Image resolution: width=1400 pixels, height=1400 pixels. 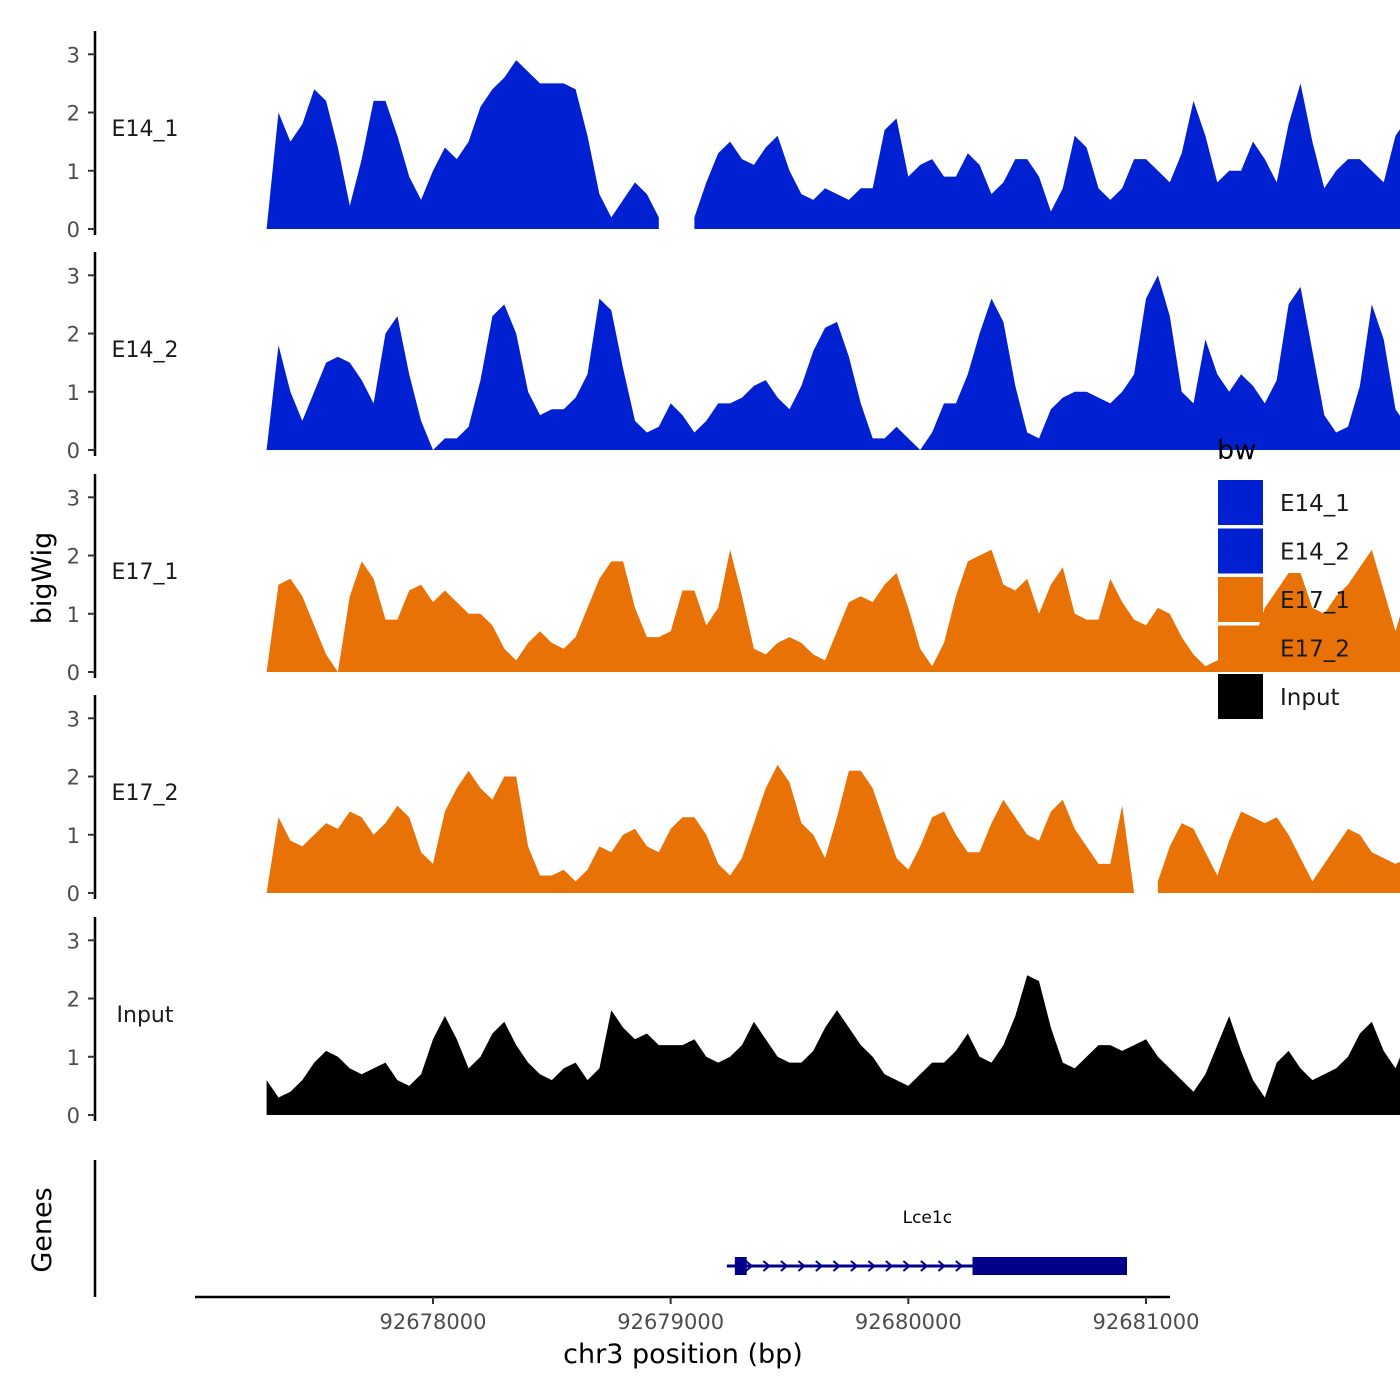 I want to click on x-tick-label: 92681000, so click(x=1146, y=1322).